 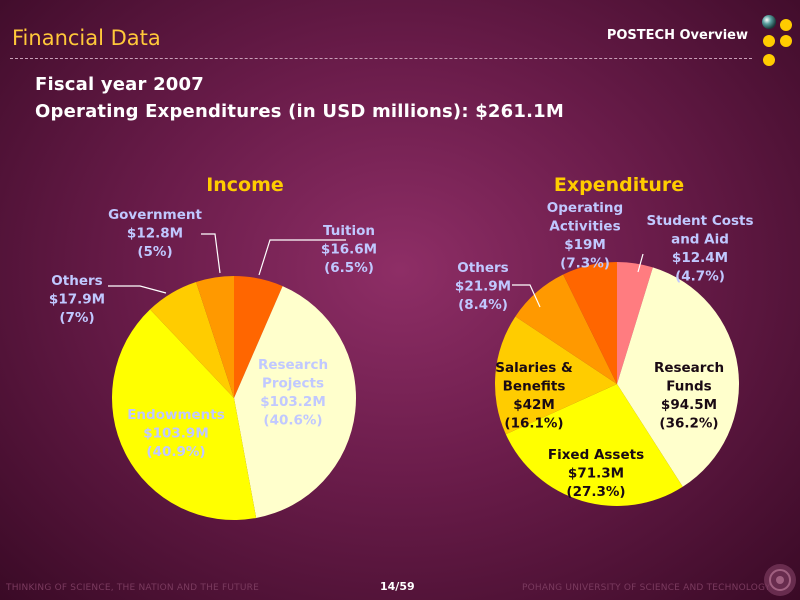 What do you see at coordinates (245, 185) in the screenshot?
I see `income-chart-title: Income` at bounding box center [245, 185].